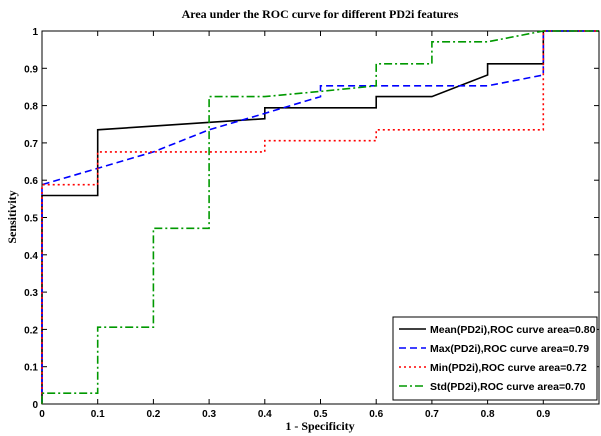 This screenshot has width=601, height=436. Describe the element at coordinates (31, 293) in the screenshot. I see `y-tick-label: 0.3` at that location.